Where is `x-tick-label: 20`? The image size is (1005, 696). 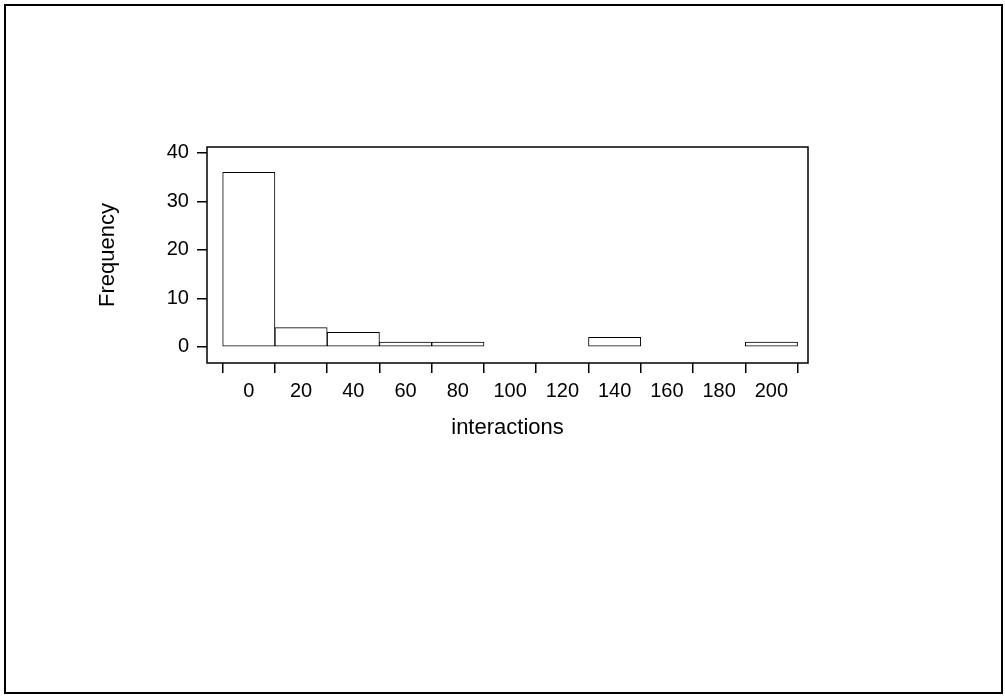
x-tick-label: 20 is located at coordinates (301, 389).